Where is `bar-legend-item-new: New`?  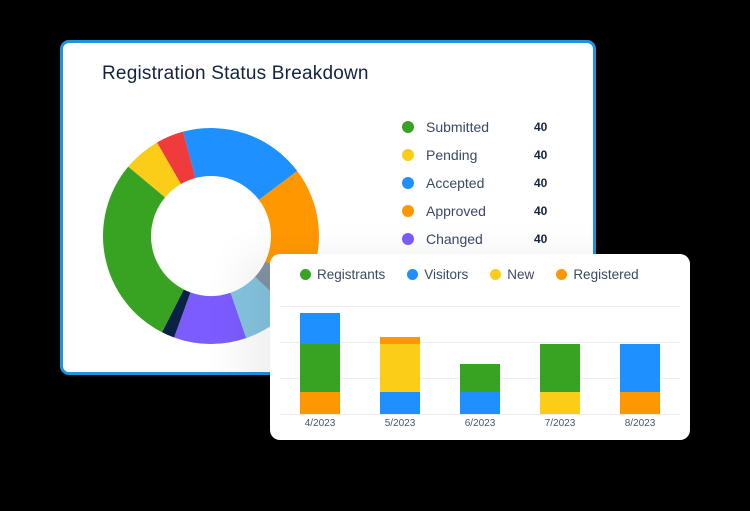
bar-legend-item-new: New is located at coordinates (512, 274).